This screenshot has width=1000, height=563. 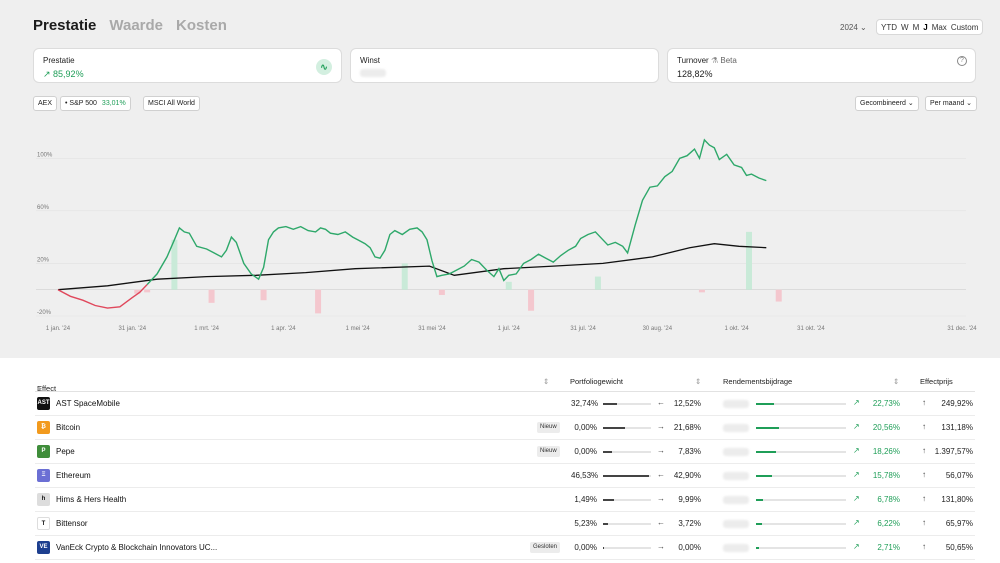 What do you see at coordinates (113, 103) in the screenshot?
I see `sp500-value: 33,01%` at bounding box center [113, 103].